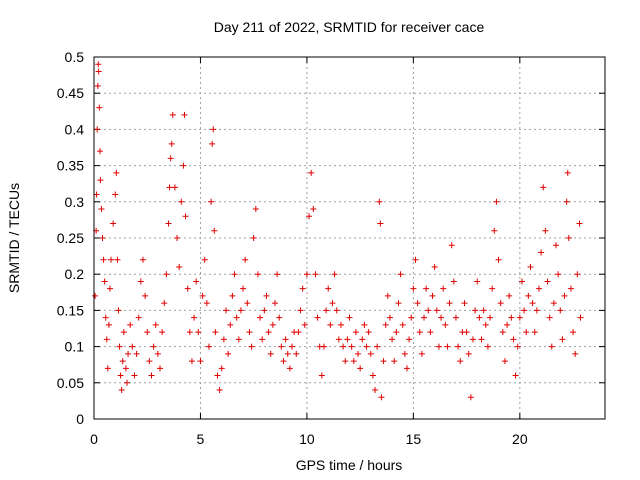  Describe the element at coordinates (70, 383) in the screenshot. I see `y-tick-label: 0.05` at that location.